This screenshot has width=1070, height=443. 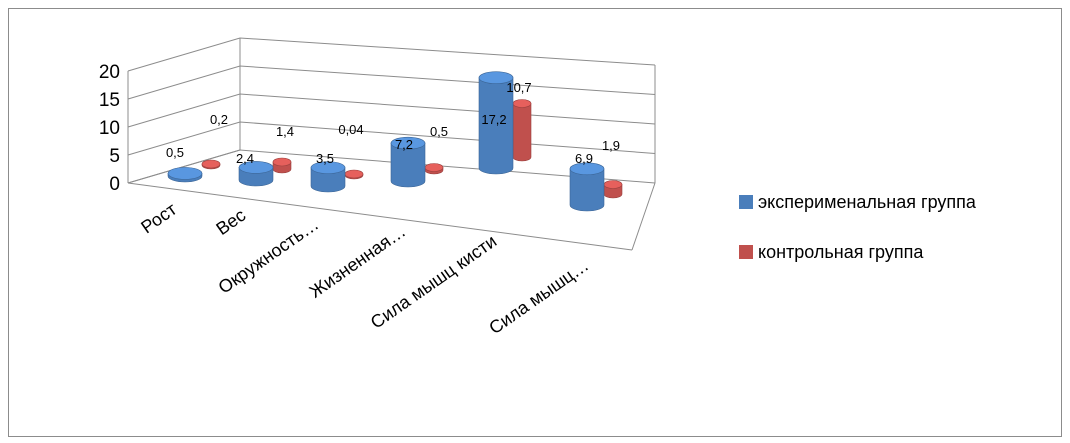 What do you see at coordinates (230, 222) in the screenshot?
I see `category-label: Вес` at bounding box center [230, 222].